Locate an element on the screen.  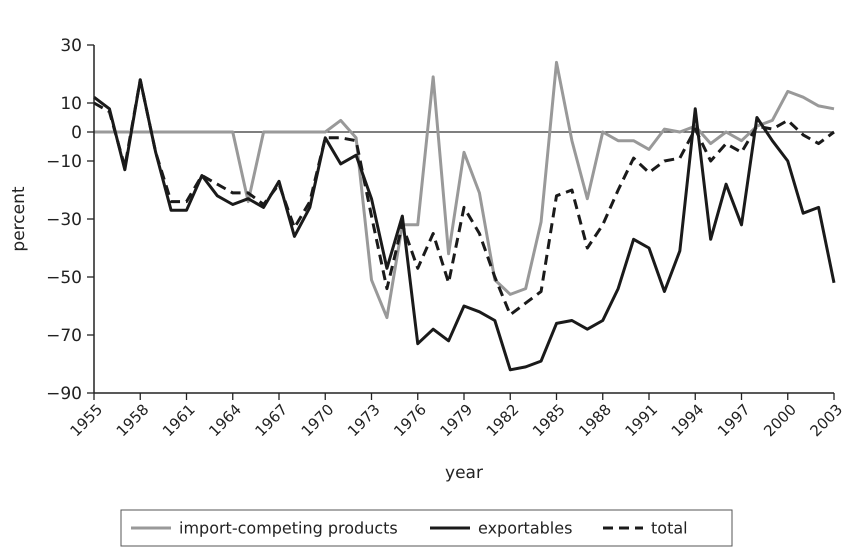
y-axis-title: percent is located at coordinates (19, 219).